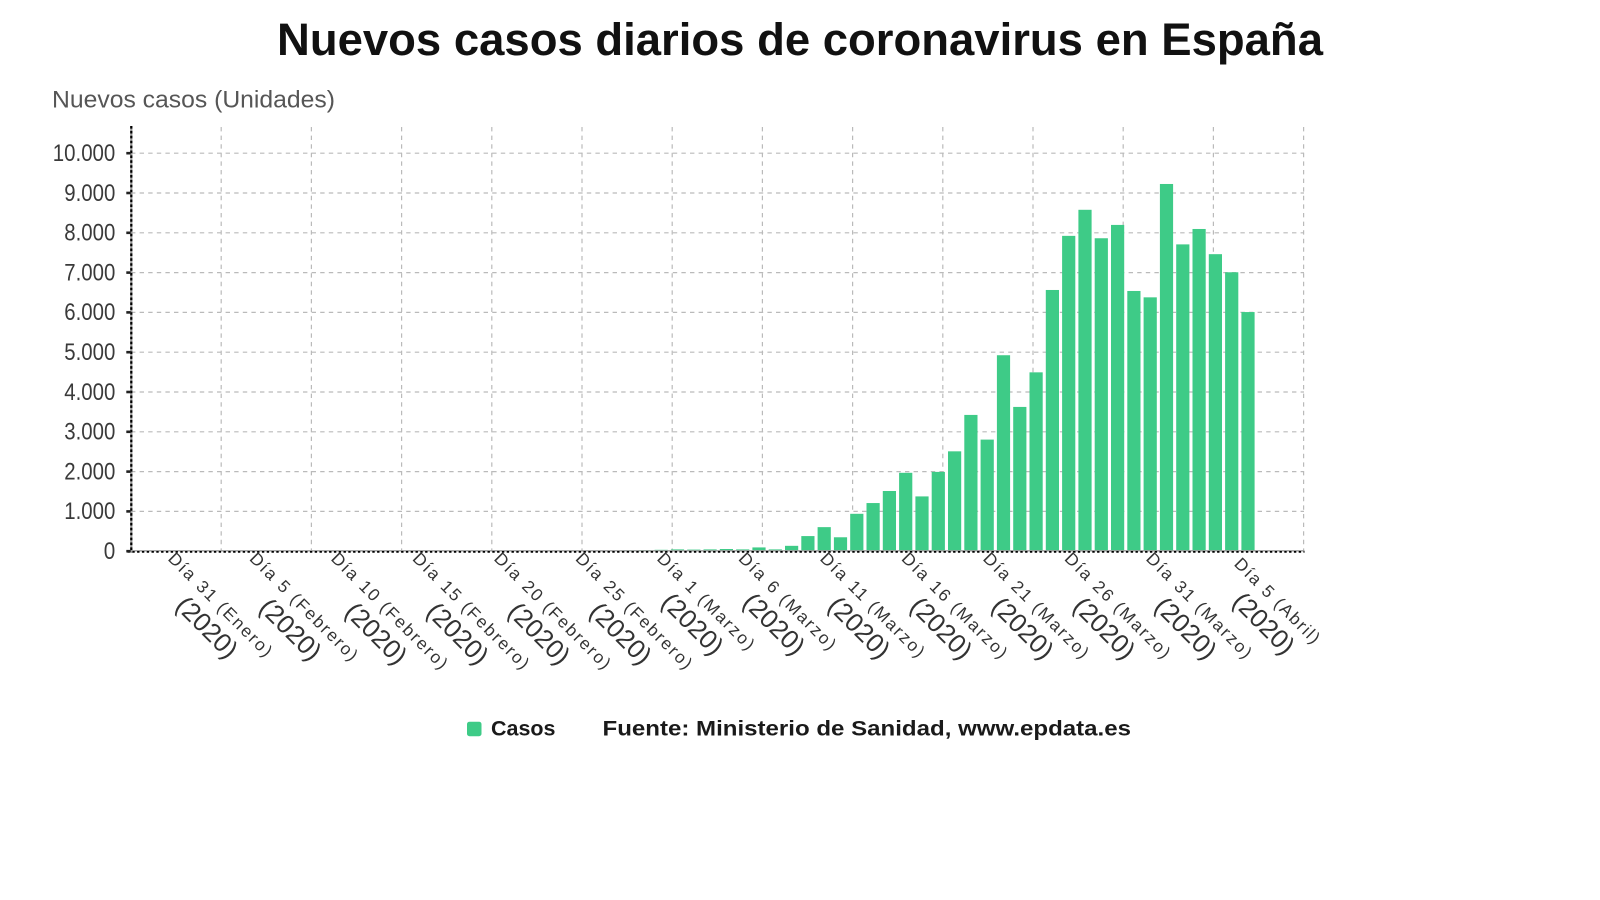 This screenshot has height=900, width=1600. Describe the element at coordinates (193, 100) in the screenshot. I see `svg-text: Nuevos casos (Unidades)` at that location.